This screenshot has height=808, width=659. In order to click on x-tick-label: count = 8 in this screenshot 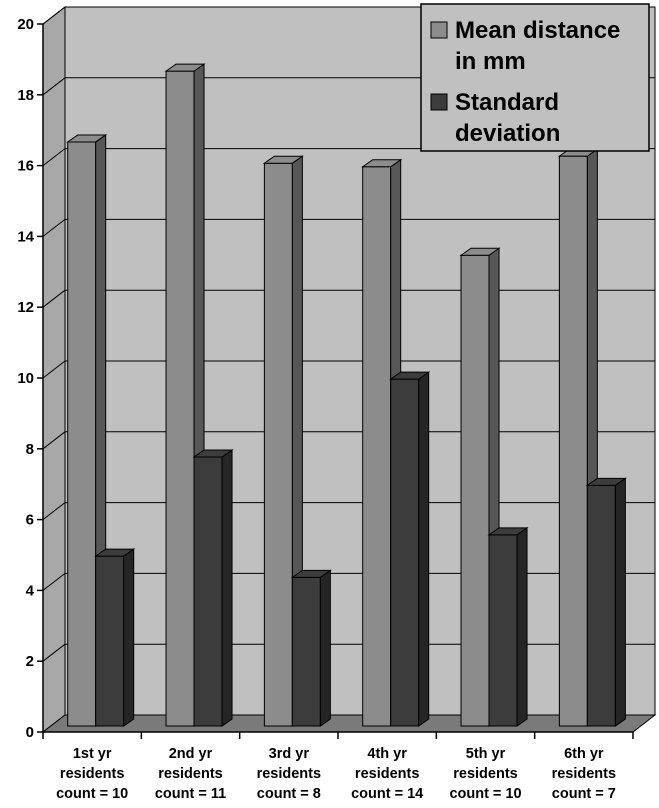, I will do `click(289, 794)`.